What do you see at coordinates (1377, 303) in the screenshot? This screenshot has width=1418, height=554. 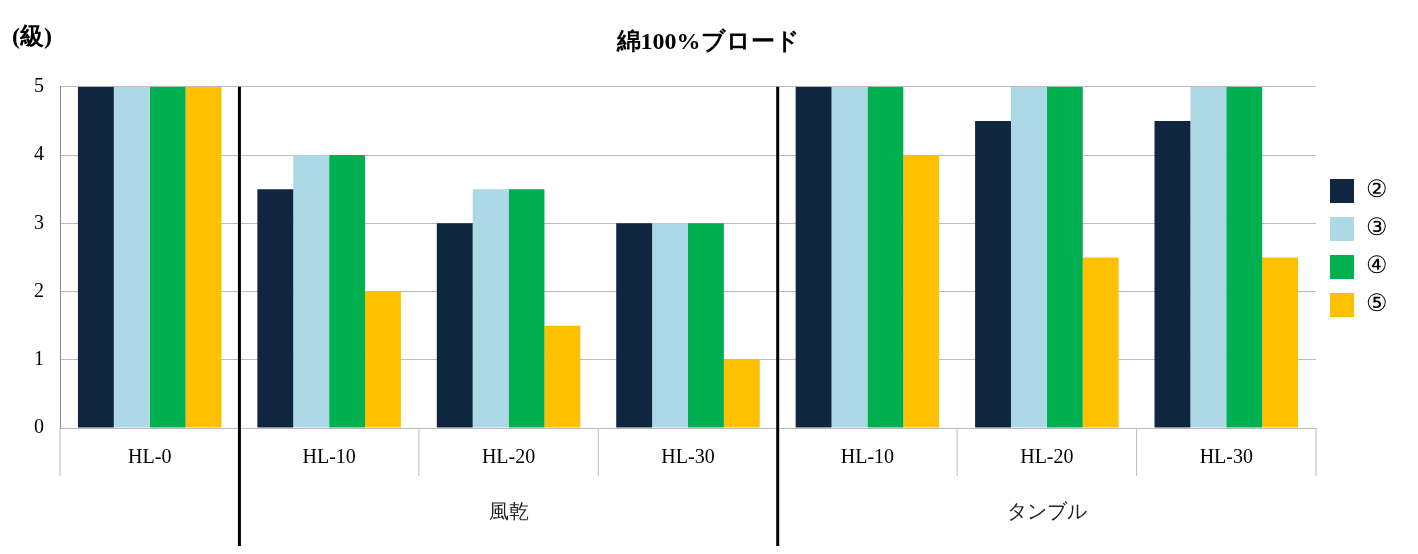 I see `legend-label: ⑤` at bounding box center [1377, 303].